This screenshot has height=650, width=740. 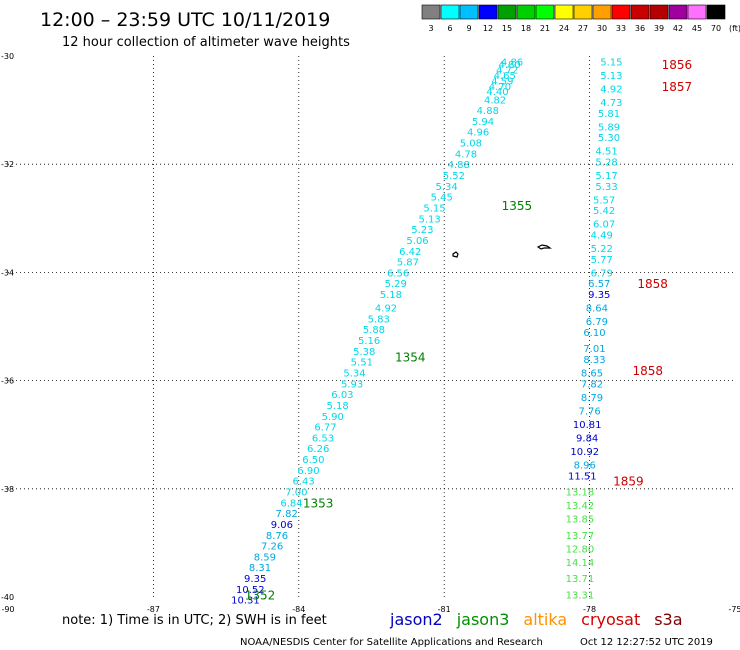 What do you see at coordinates (291, 503) in the screenshot?
I see `swh-value: 6.84` at bounding box center [291, 503].